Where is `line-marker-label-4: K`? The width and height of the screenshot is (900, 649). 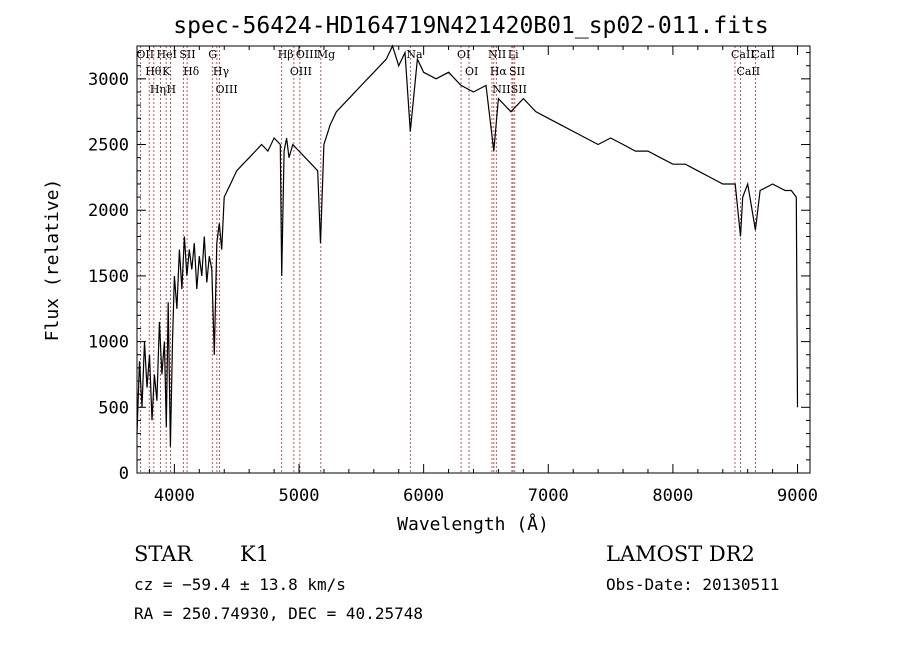
line-marker-label-4: K is located at coordinates (166, 71).